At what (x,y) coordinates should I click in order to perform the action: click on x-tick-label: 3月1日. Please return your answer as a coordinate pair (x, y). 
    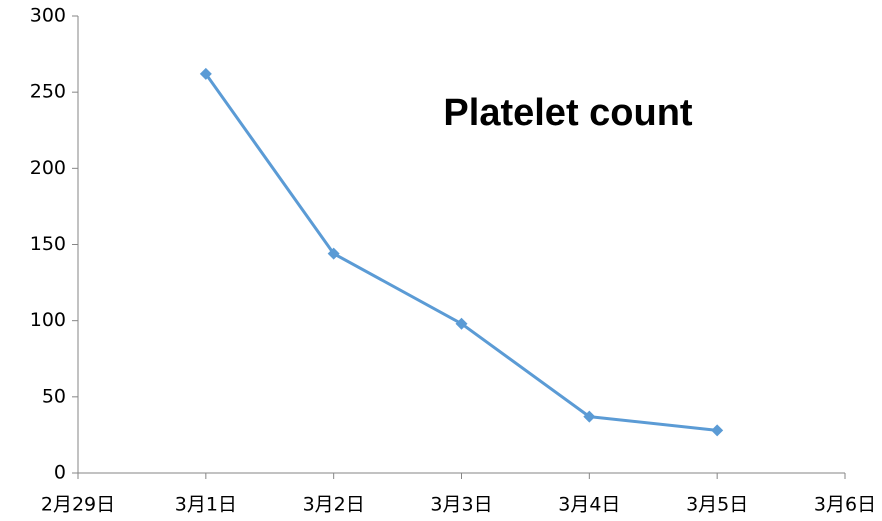
    Looking at the image, I should click on (206, 505).